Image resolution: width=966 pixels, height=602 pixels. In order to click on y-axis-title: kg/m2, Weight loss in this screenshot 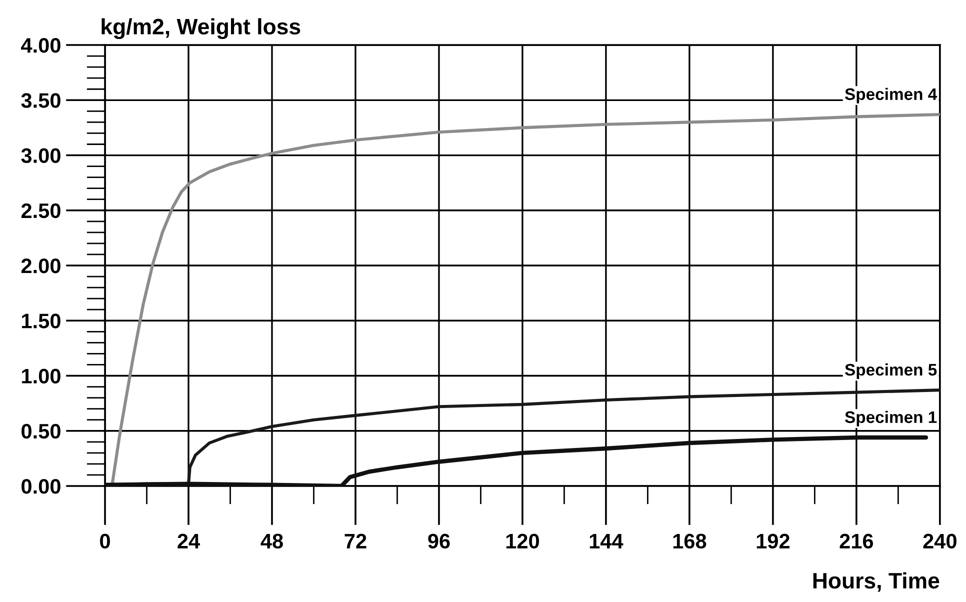, I will do `click(201, 29)`.